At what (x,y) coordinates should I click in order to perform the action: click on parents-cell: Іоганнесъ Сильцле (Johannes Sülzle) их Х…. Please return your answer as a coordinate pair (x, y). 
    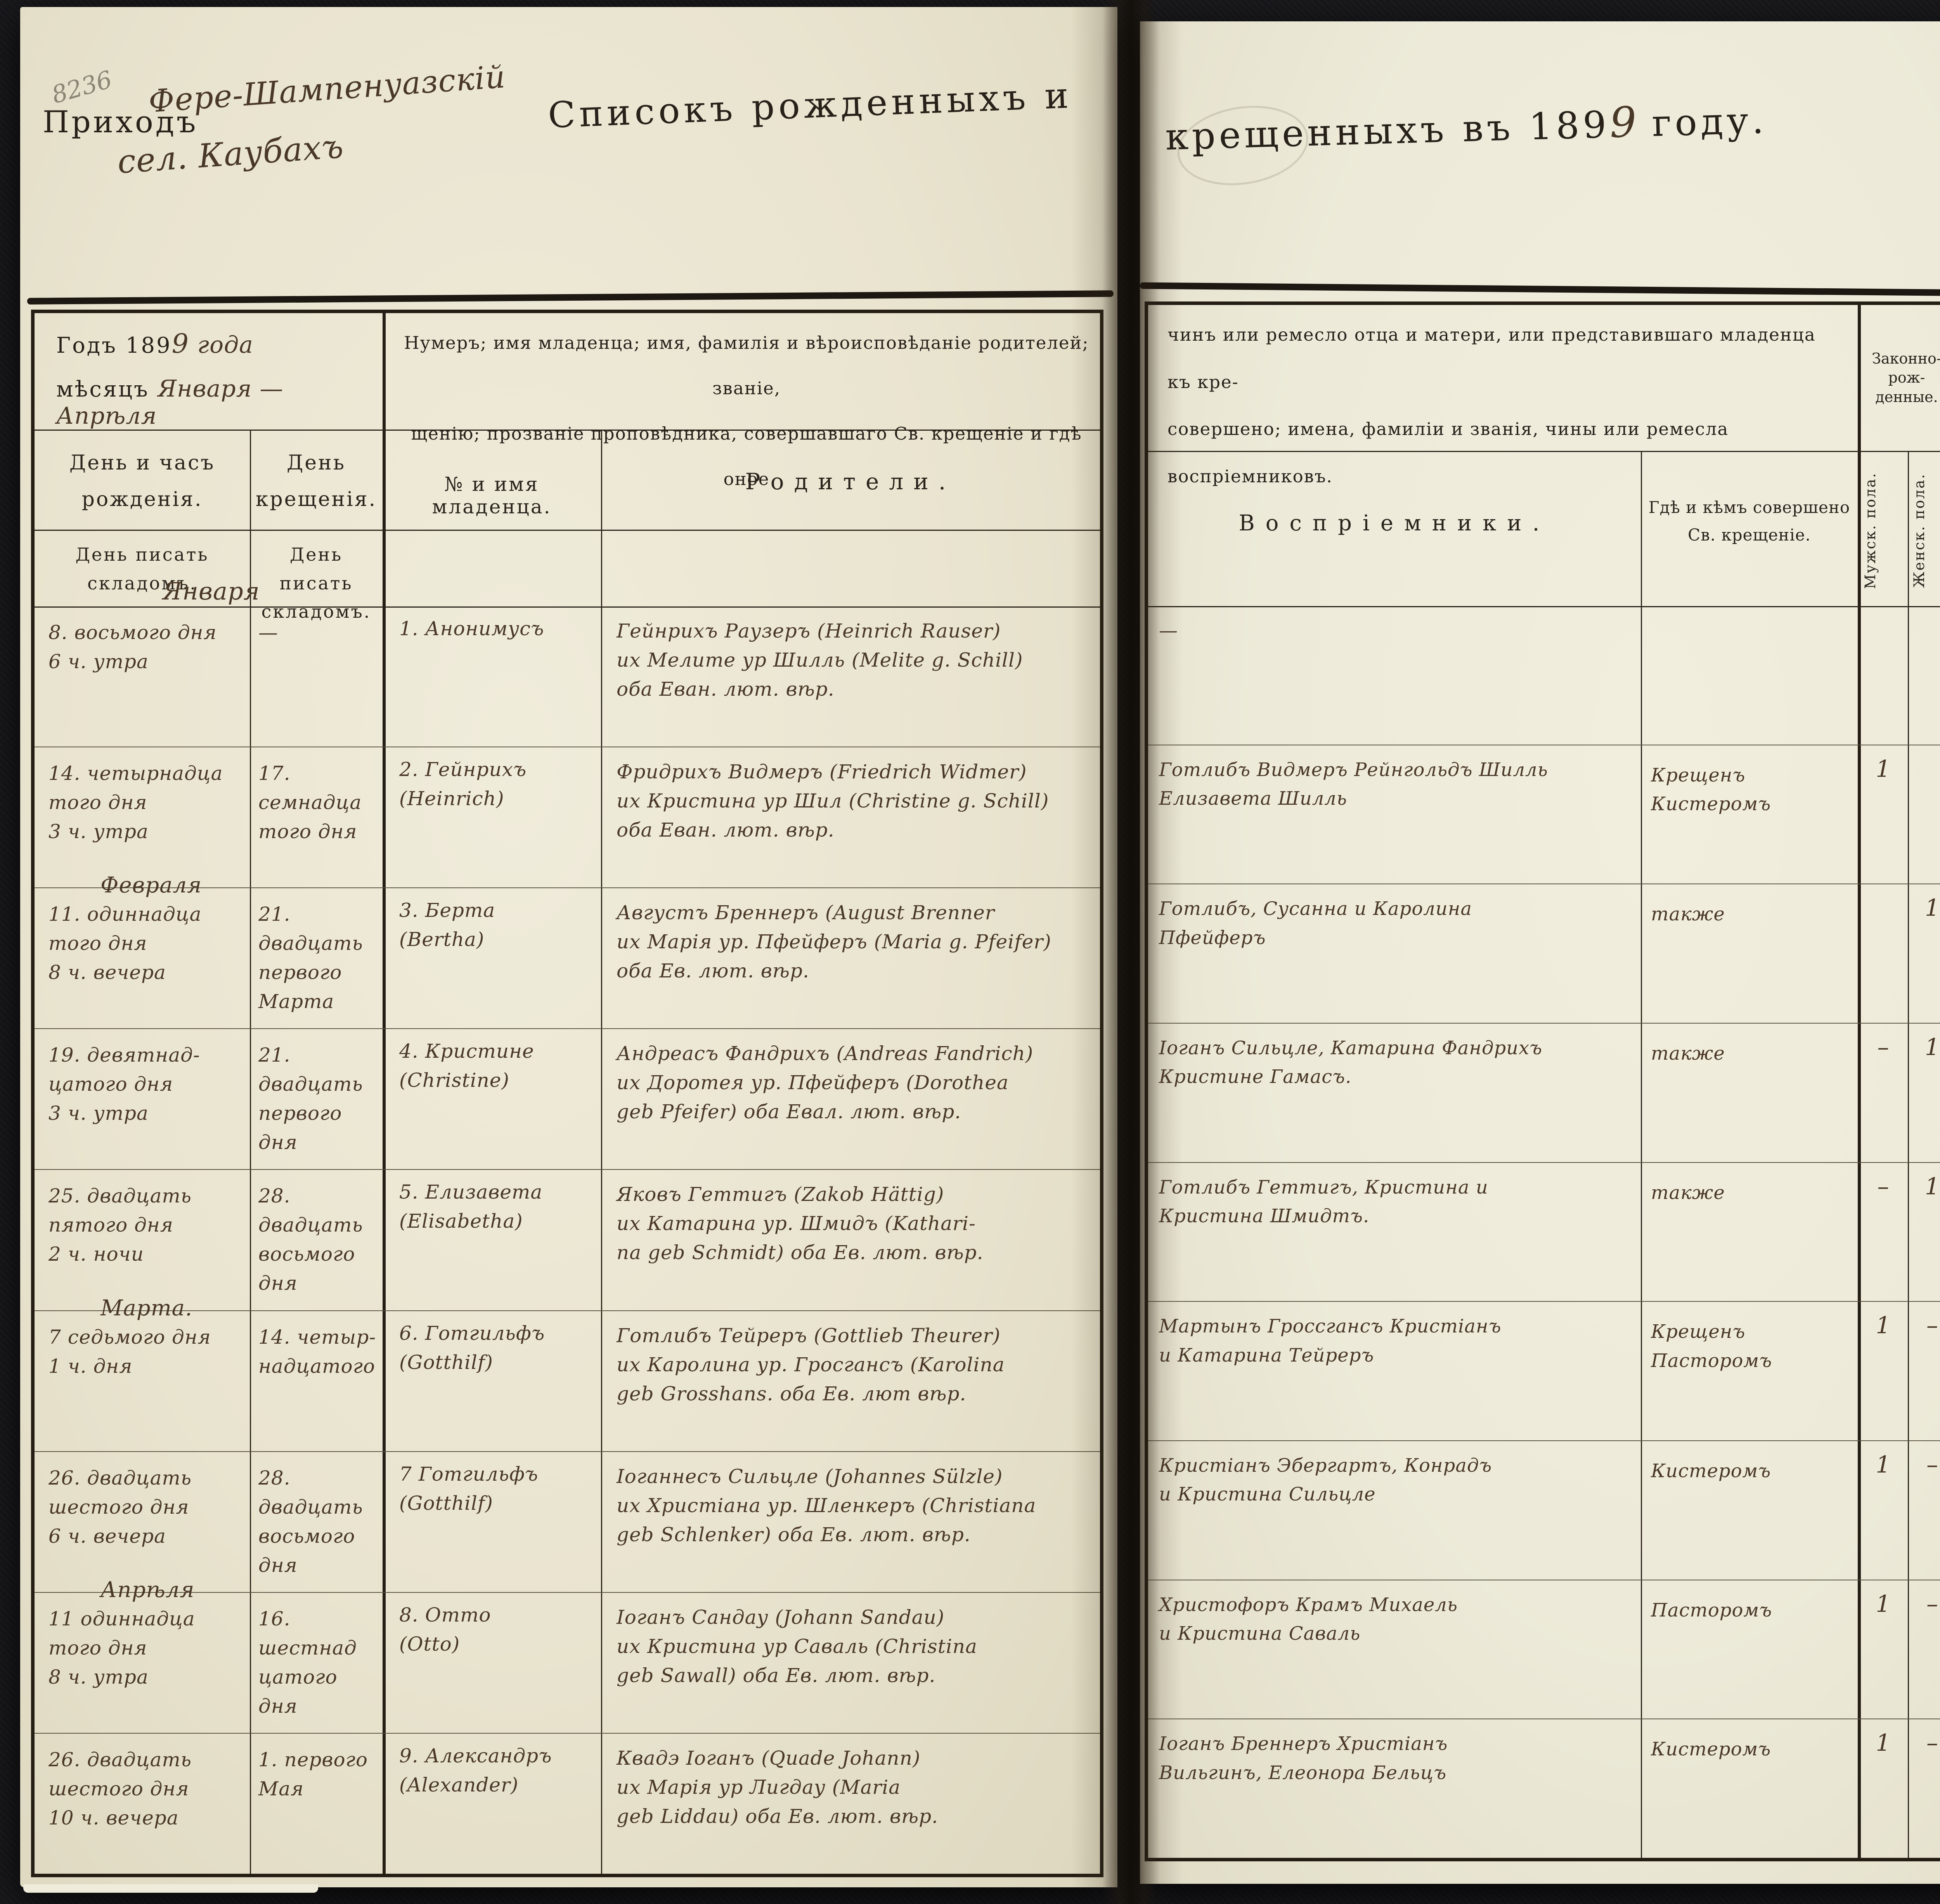
    Looking at the image, I should click on (826, 1505).